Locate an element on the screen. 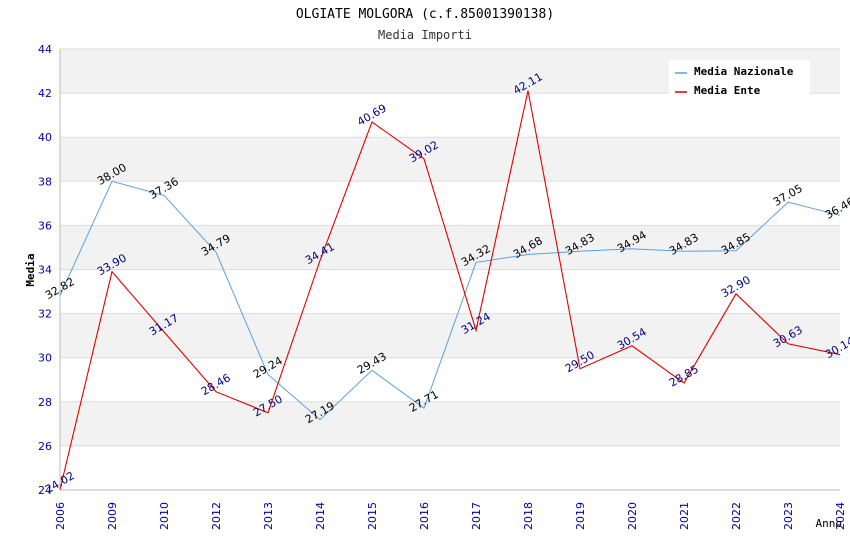 The image size is (850, 550). y-tick-label: 36 is located at coordinates (45, 225).